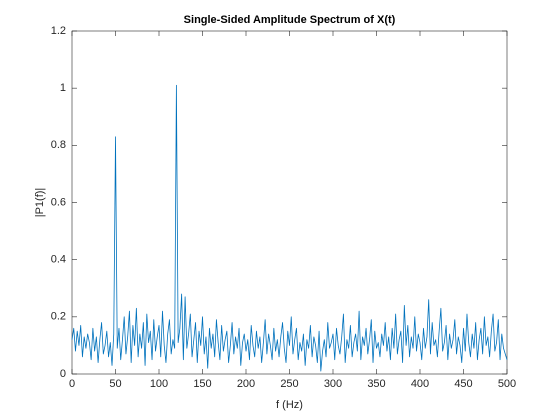 This screenshot has width=560, height=420. I want to click on chart-title: Single-Sided Amplitude Spectrum of X(t), so click(290, 20).